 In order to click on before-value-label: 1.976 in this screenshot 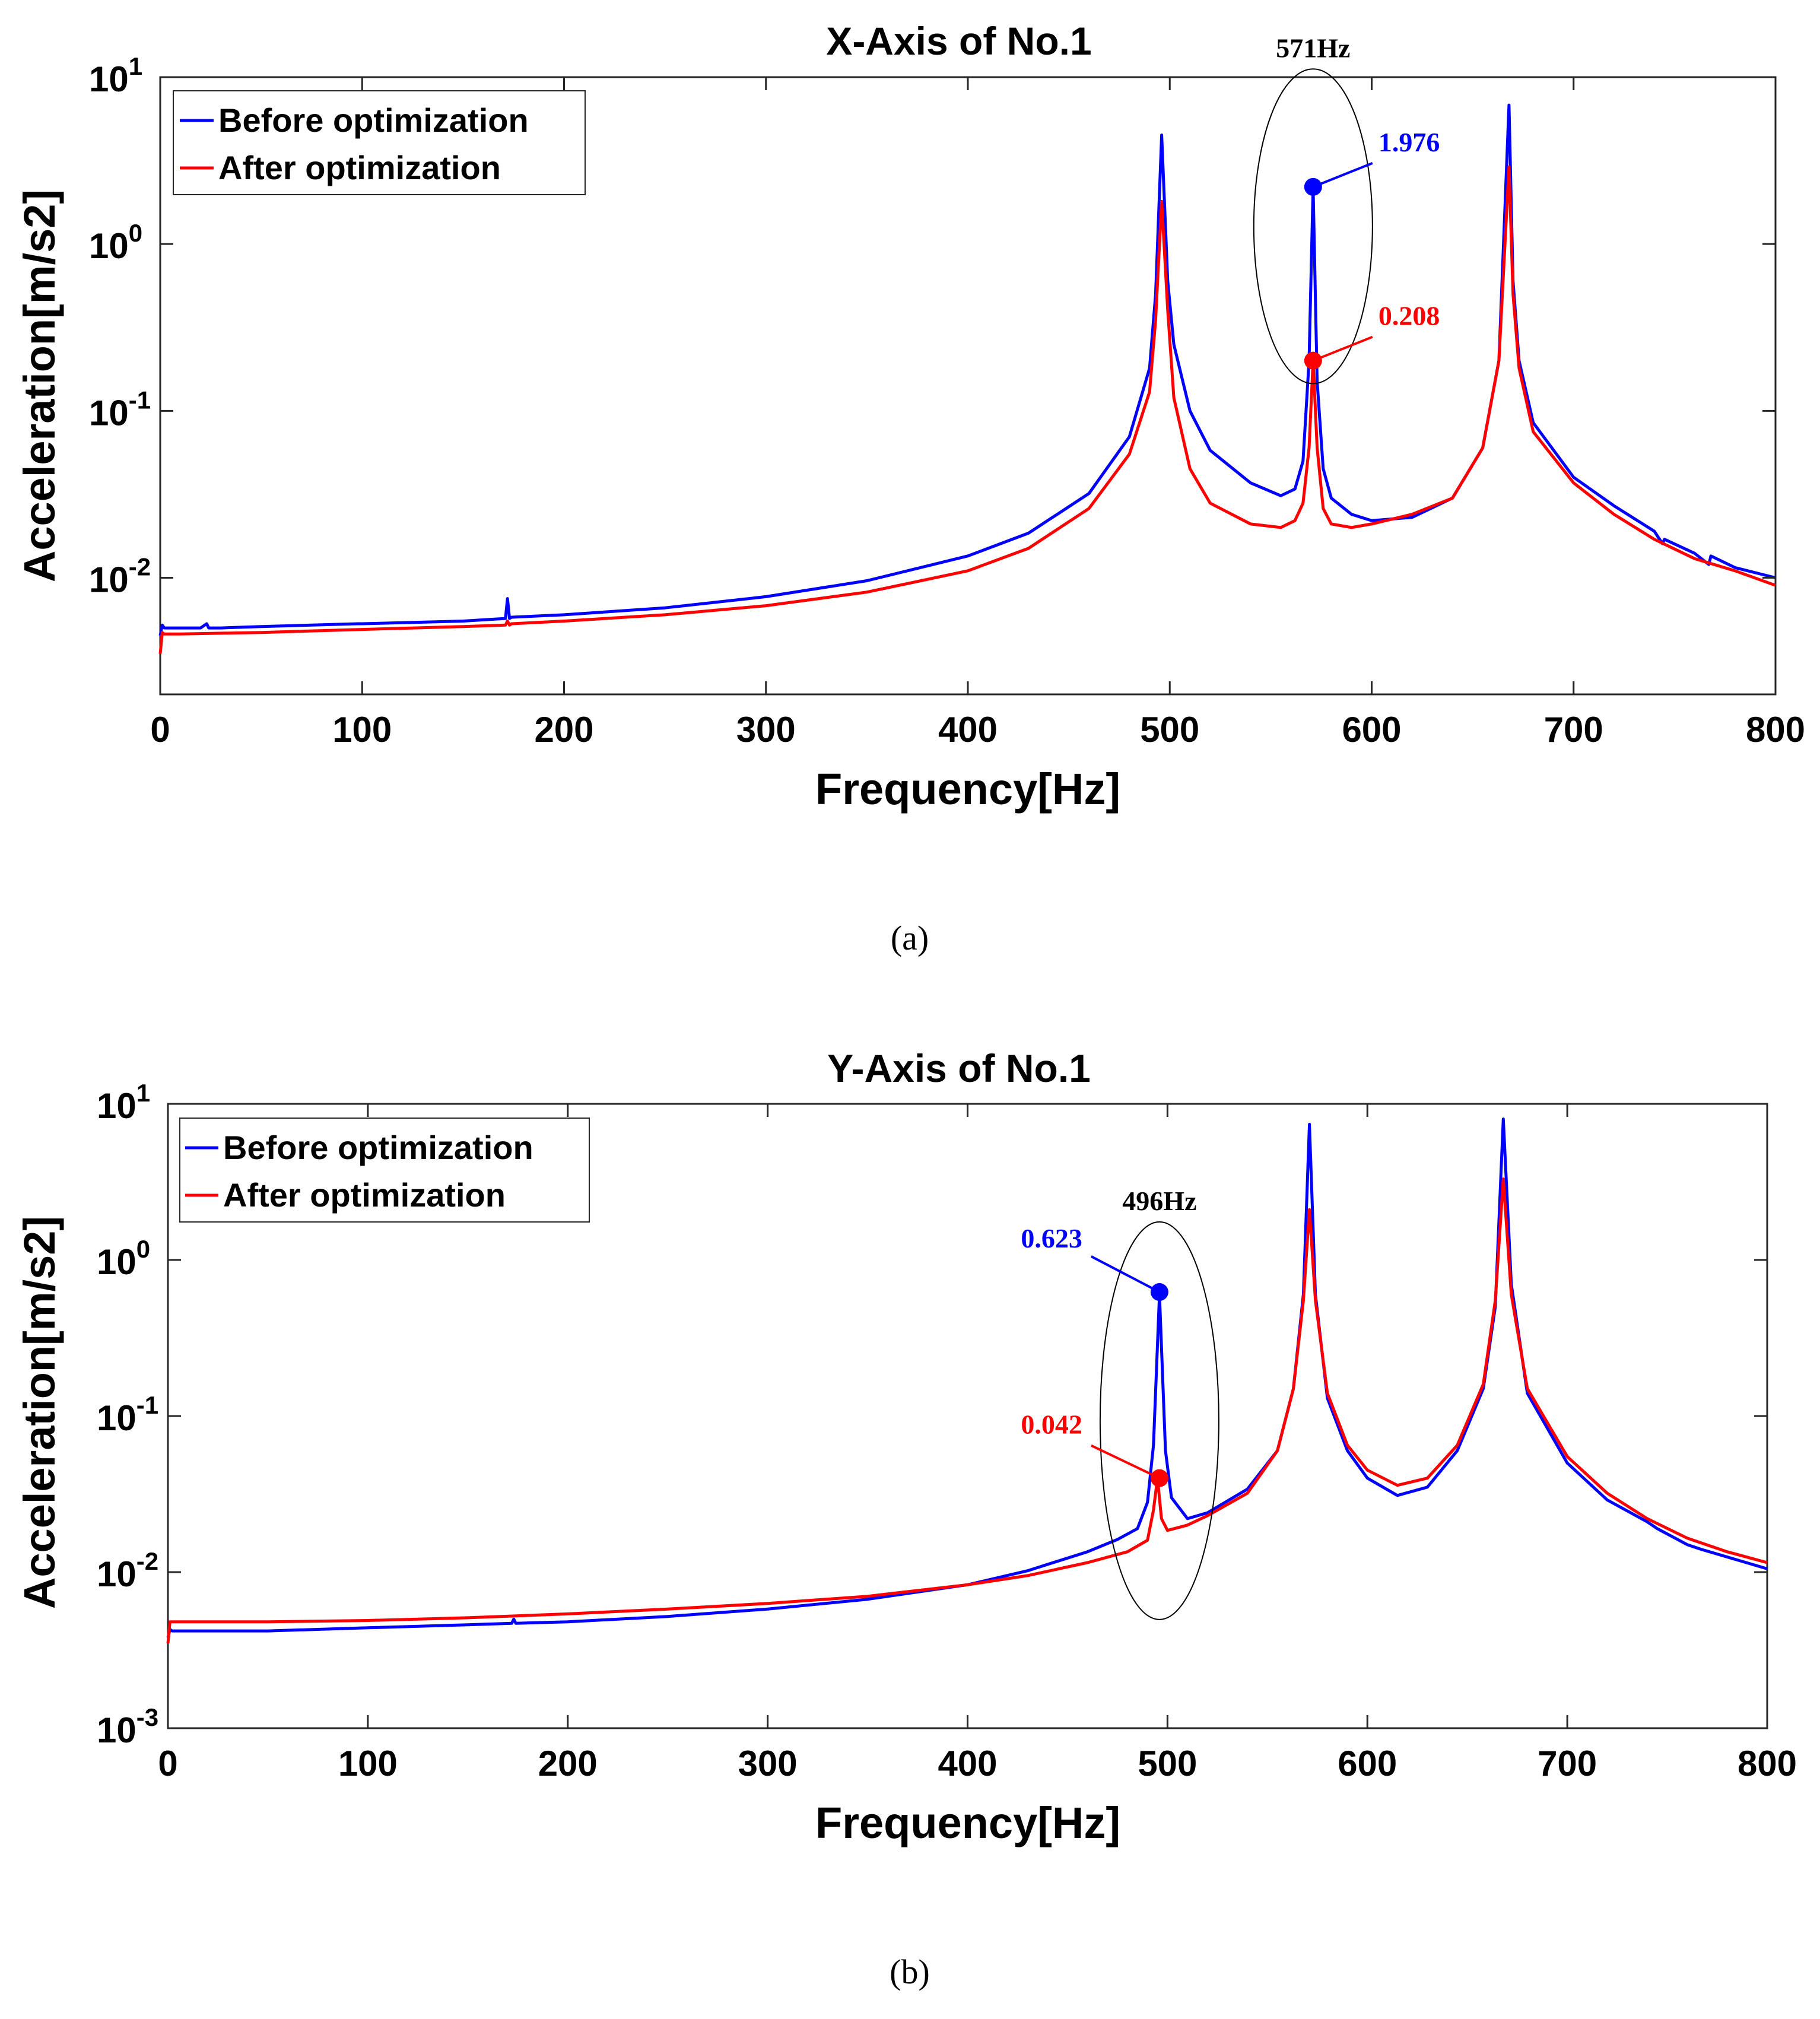, I will do `click(1410, 142)`.